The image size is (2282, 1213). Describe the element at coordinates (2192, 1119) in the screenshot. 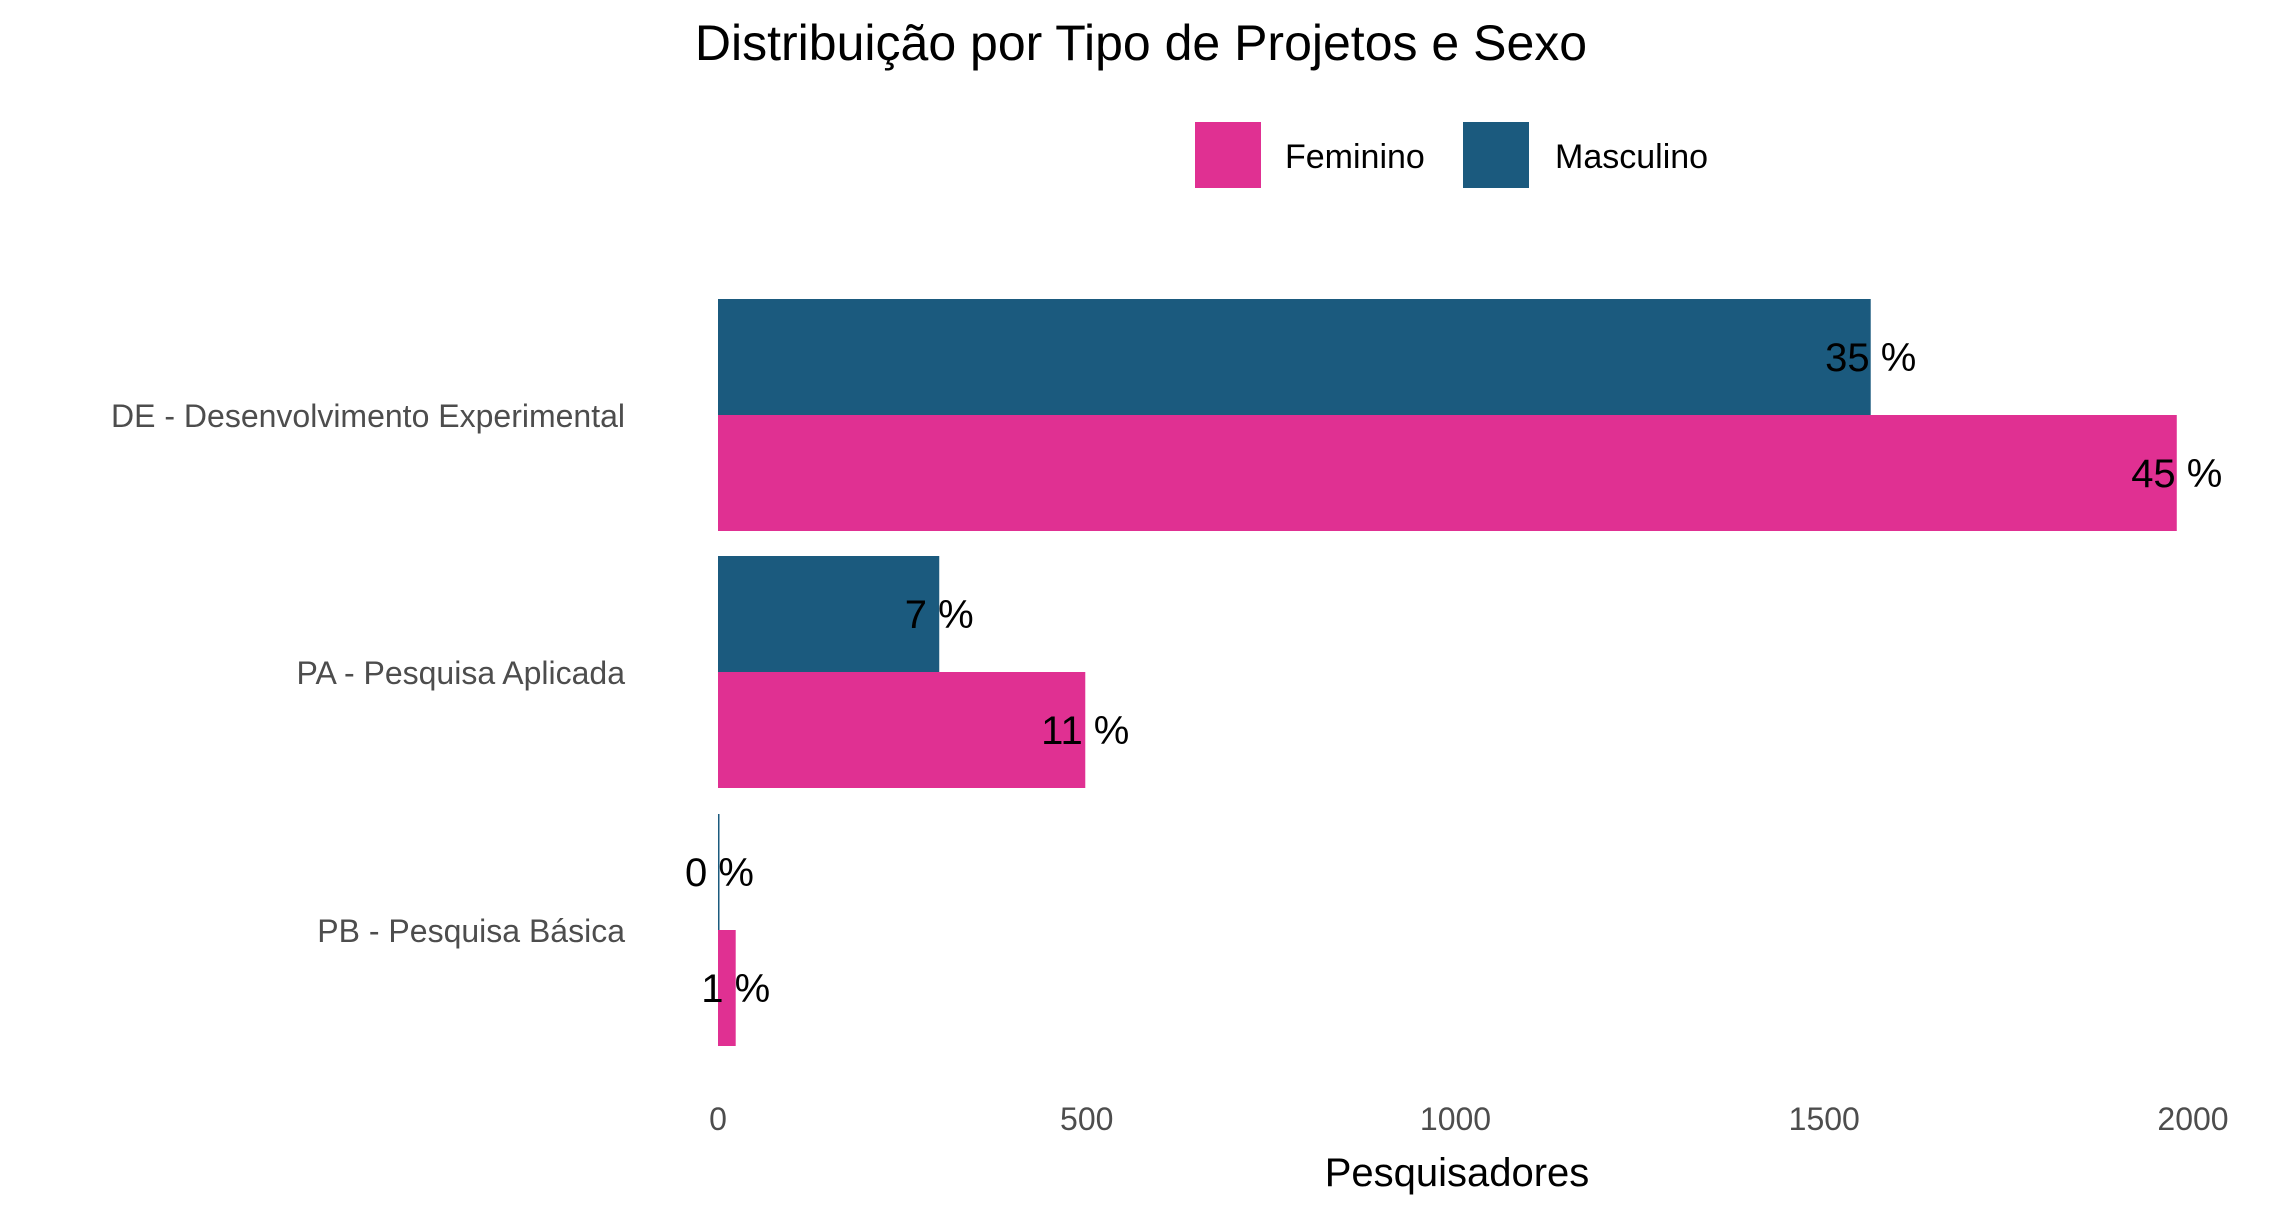

I see `x-tick-label: 2000` at that location.